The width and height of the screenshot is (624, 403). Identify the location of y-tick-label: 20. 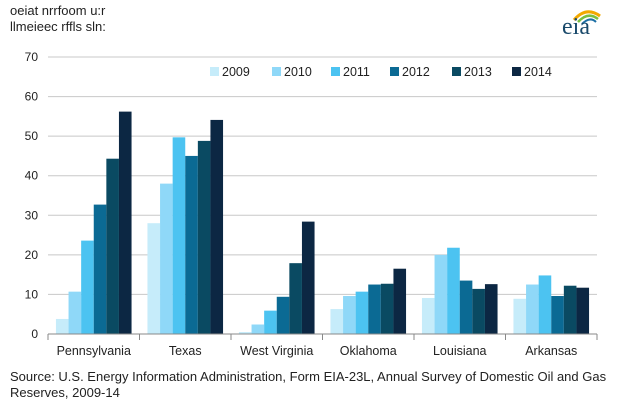
(32, 255).